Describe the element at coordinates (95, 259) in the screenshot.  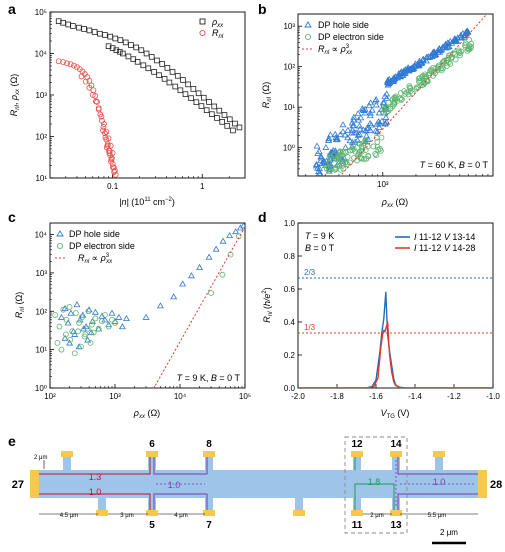
I see `chart-c-legend-fit: Rnl ∝ ρ3 xx` at that location.